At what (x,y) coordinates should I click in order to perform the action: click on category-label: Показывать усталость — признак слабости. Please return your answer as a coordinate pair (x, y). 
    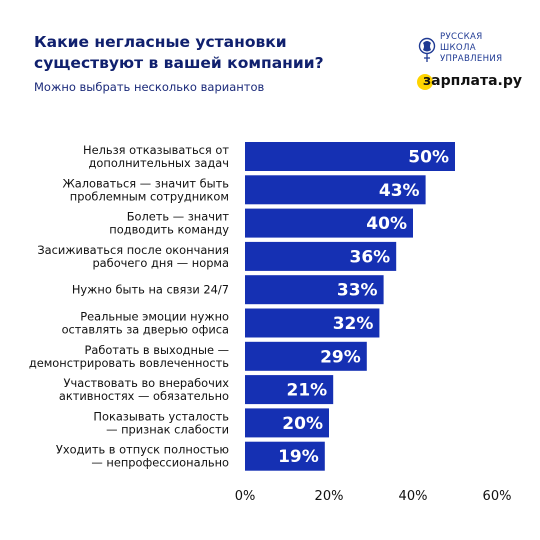
    Looking at the image, I should click on (161, 422).